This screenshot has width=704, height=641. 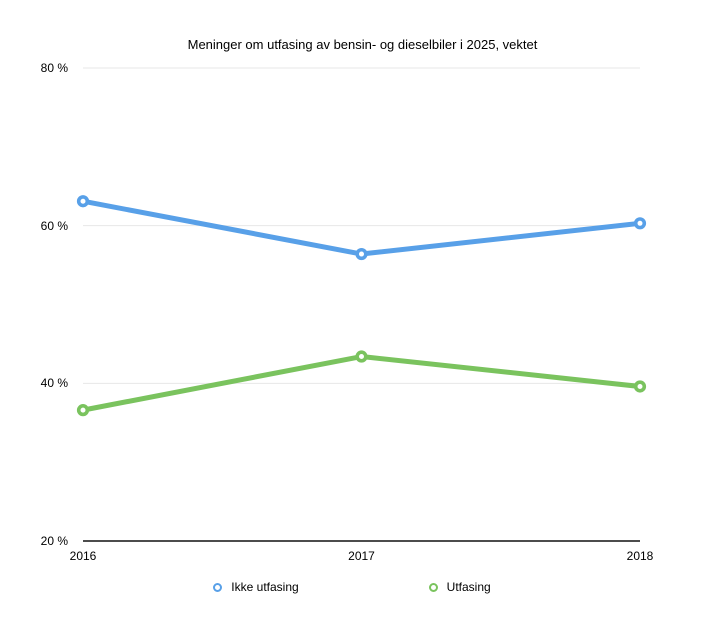 What do you see at coordinates (218, 587) in the screenshot?
I see `ikke-utfasing-marker-icon` at bounding box center [218, 587].